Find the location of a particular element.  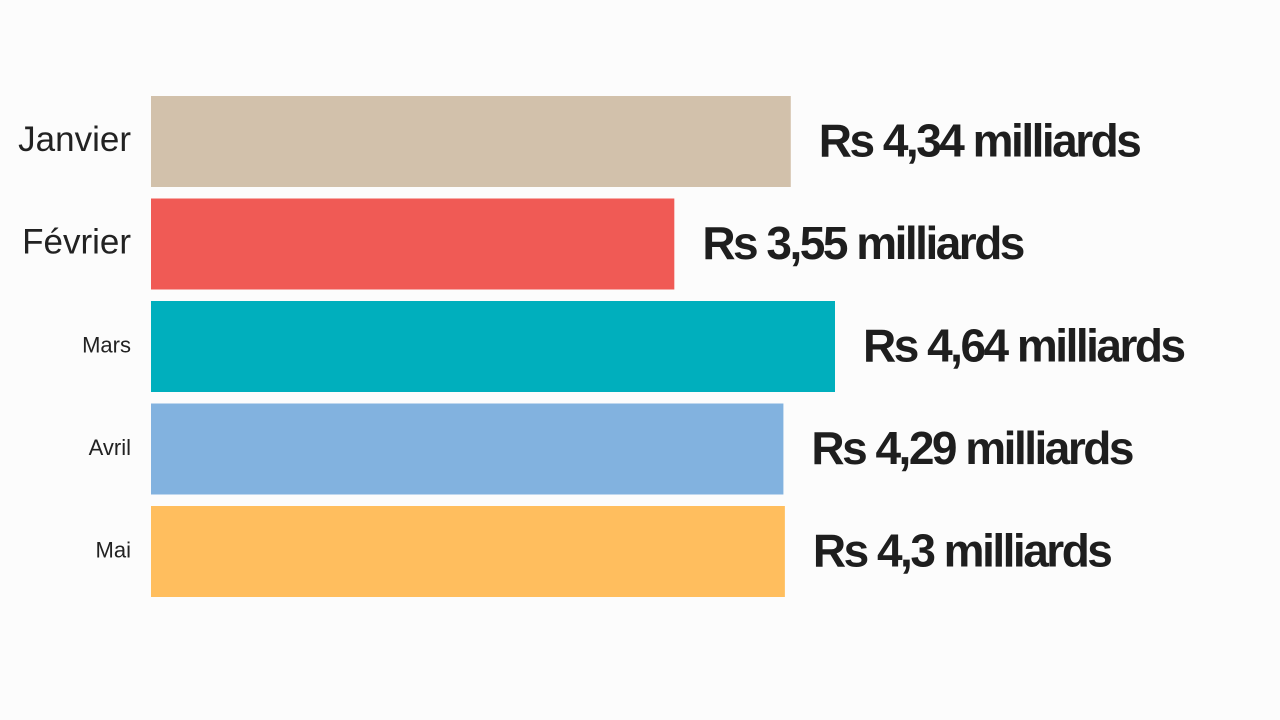

value-label: Rs 4,34 milliards is located at coordinates (979, 141).